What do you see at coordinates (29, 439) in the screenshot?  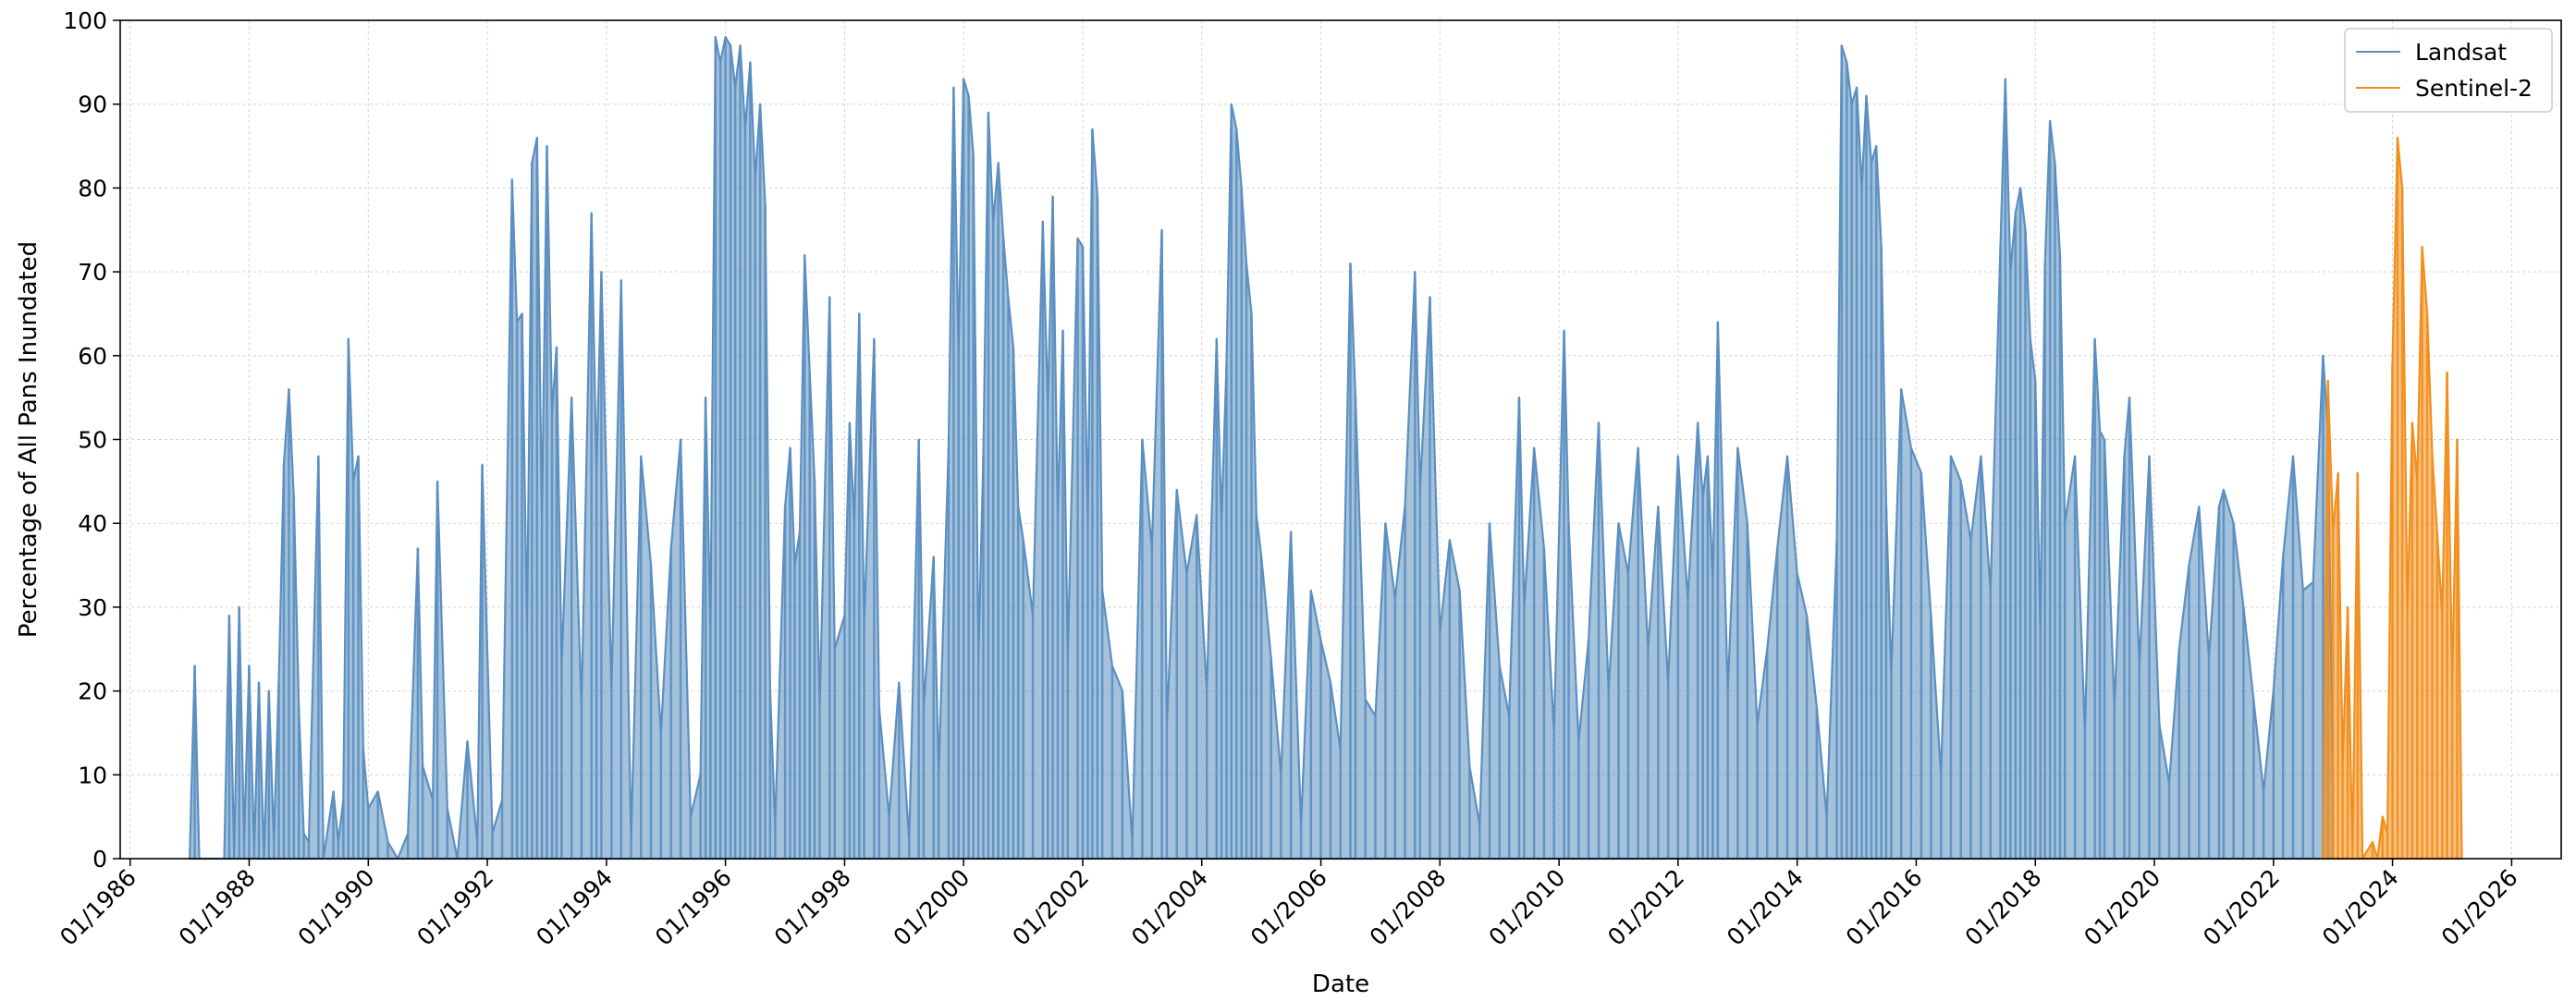 I see `y-axis-label: Percentage of All Pans Inundated` at bounding box center [29, 439].